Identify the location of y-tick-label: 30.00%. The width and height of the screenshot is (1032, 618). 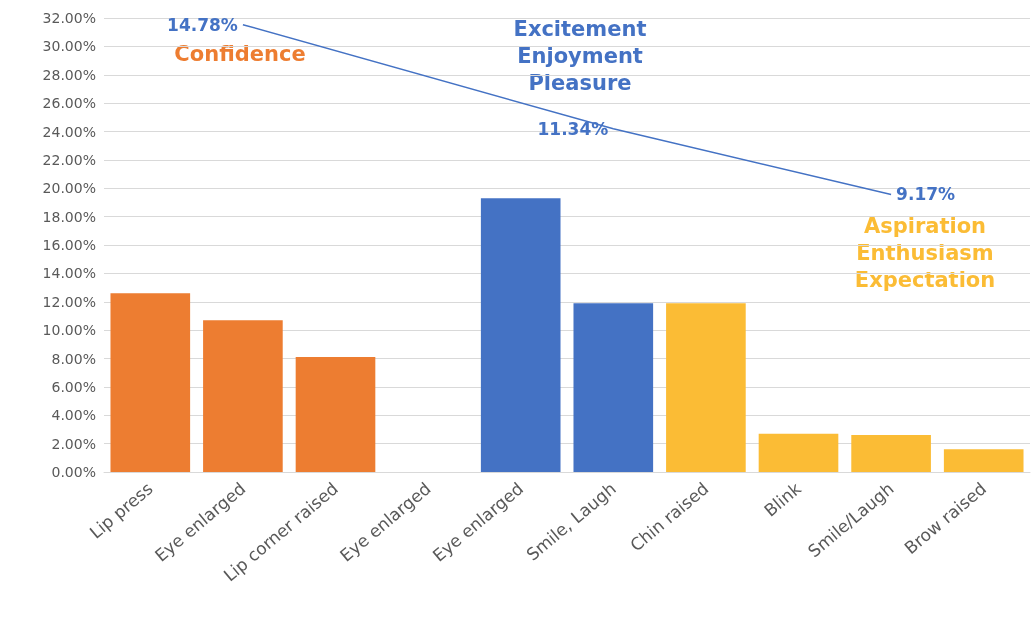
(69, 46).